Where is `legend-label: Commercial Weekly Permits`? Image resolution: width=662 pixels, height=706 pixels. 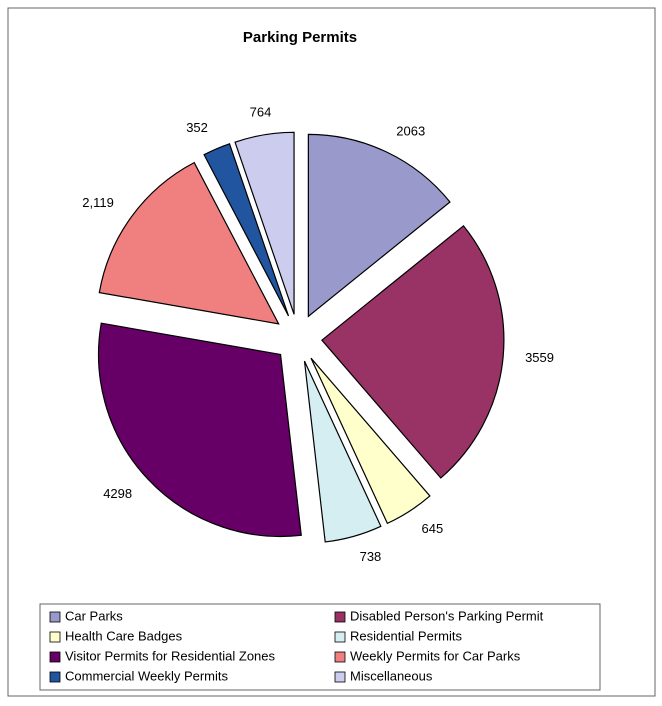
legend-label: Commercial Weekly Permits is located at coordinates (147, 675).